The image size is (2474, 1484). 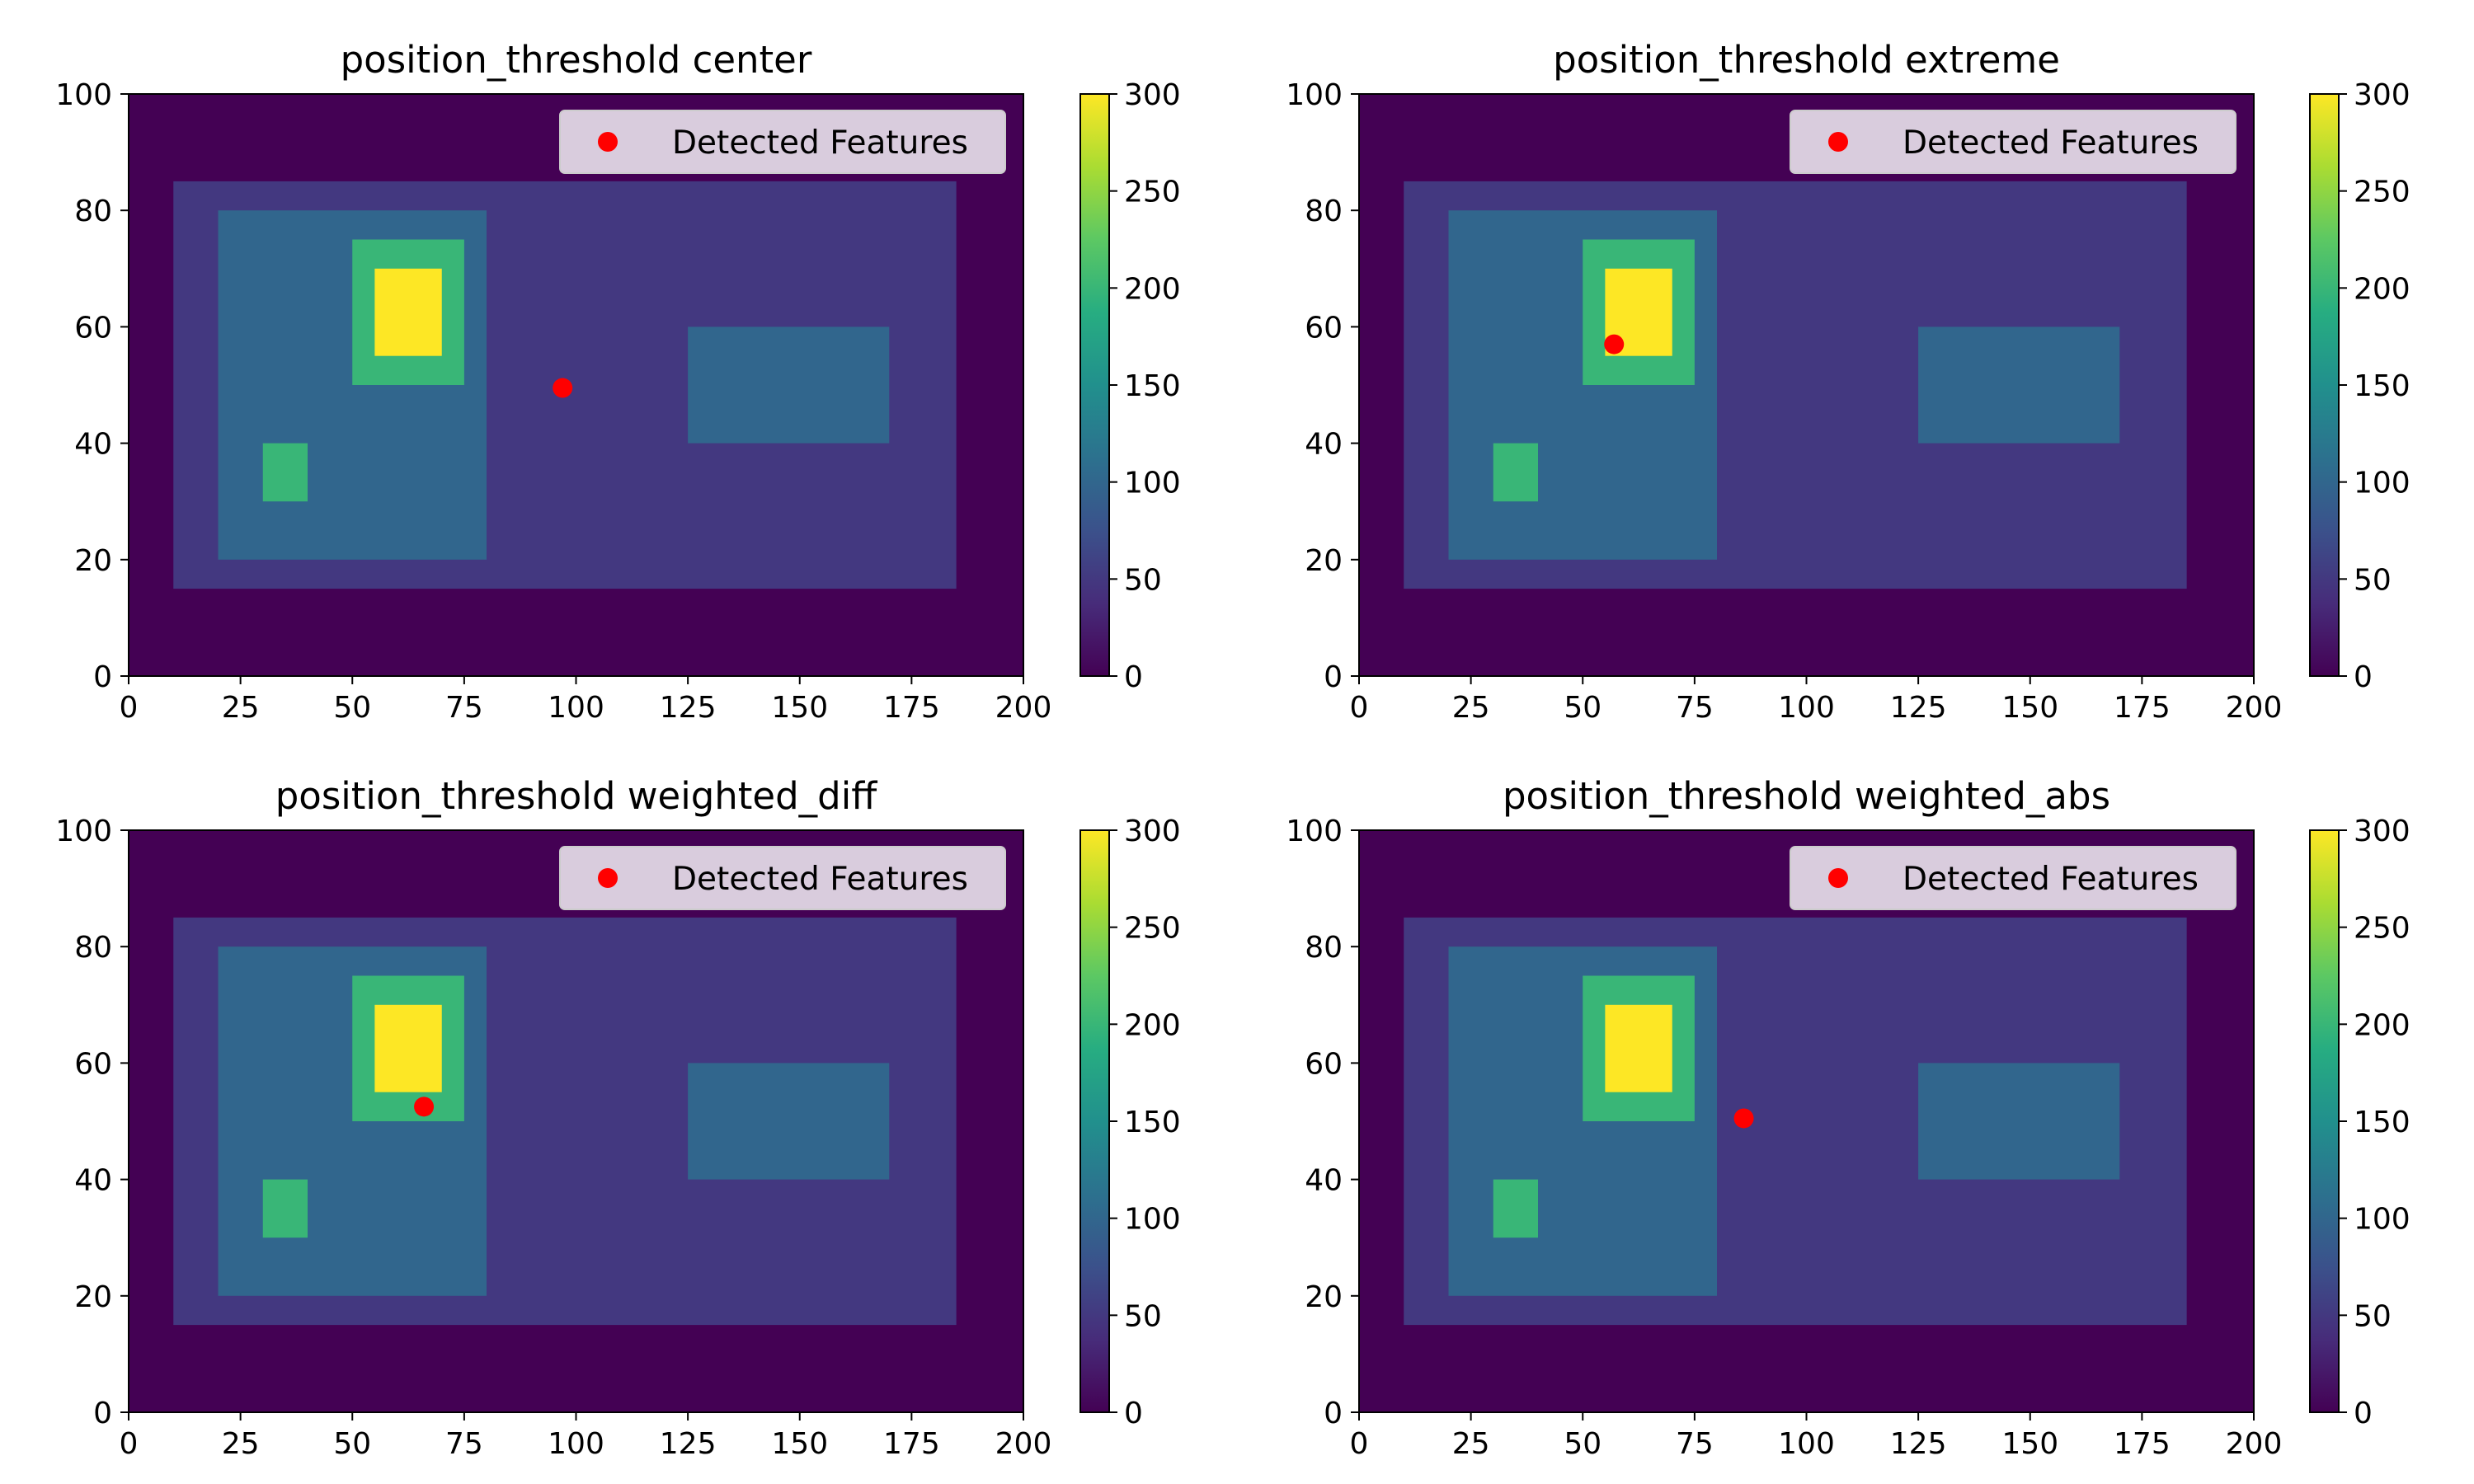 What do you see at coordinates (576, 60) in the screenshot?
I see `subplot-title: position_threshold center` at bounding box center [576, 60].